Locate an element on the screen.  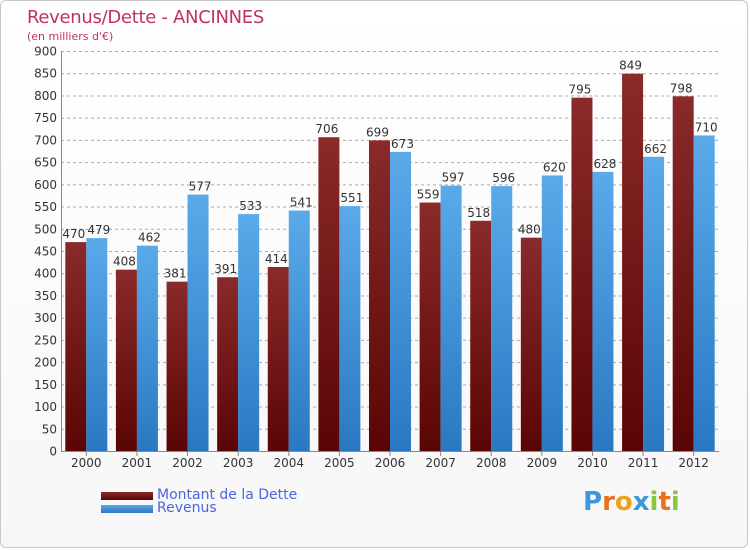
proxiti-logo: Proxiti is located at coordinates (631, 502).